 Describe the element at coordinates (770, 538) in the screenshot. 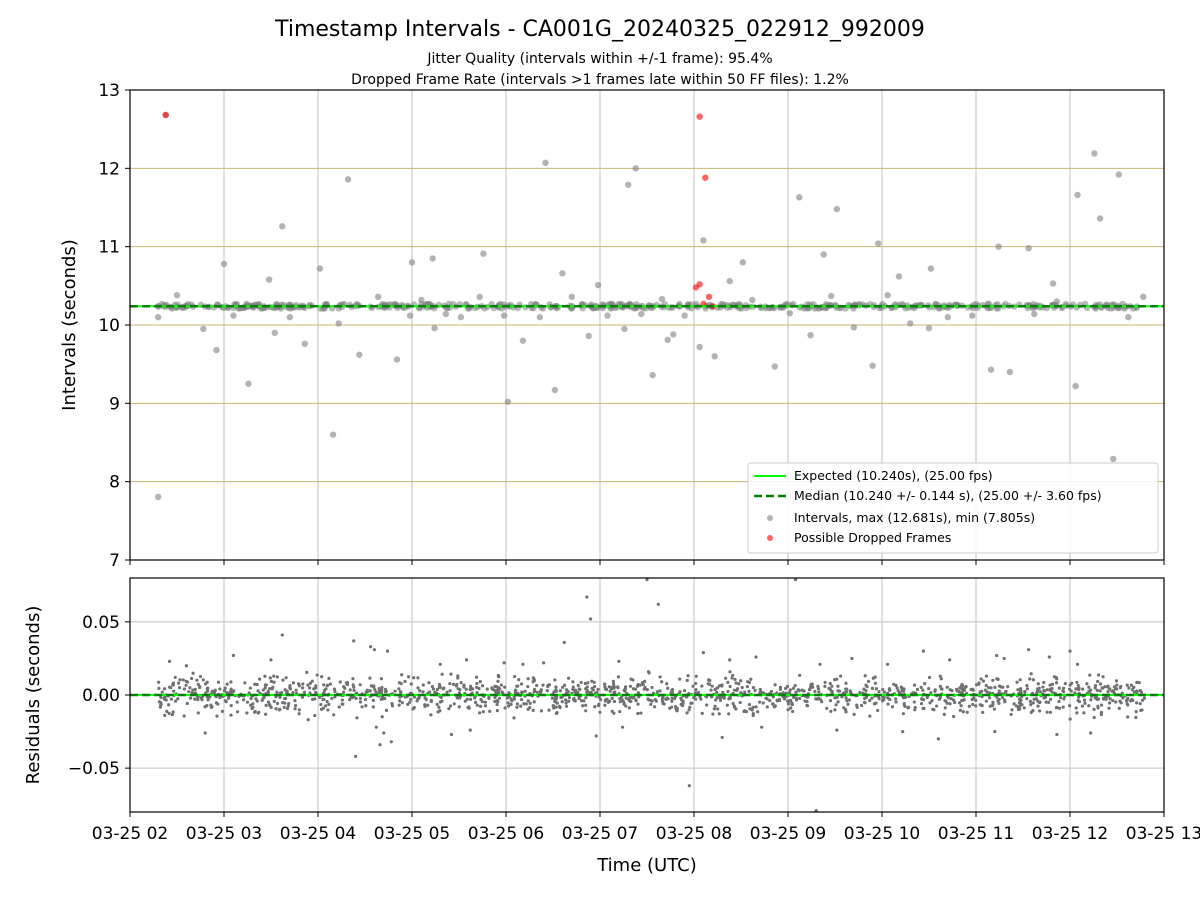

I see `legend-dropped-swatch` at that location.